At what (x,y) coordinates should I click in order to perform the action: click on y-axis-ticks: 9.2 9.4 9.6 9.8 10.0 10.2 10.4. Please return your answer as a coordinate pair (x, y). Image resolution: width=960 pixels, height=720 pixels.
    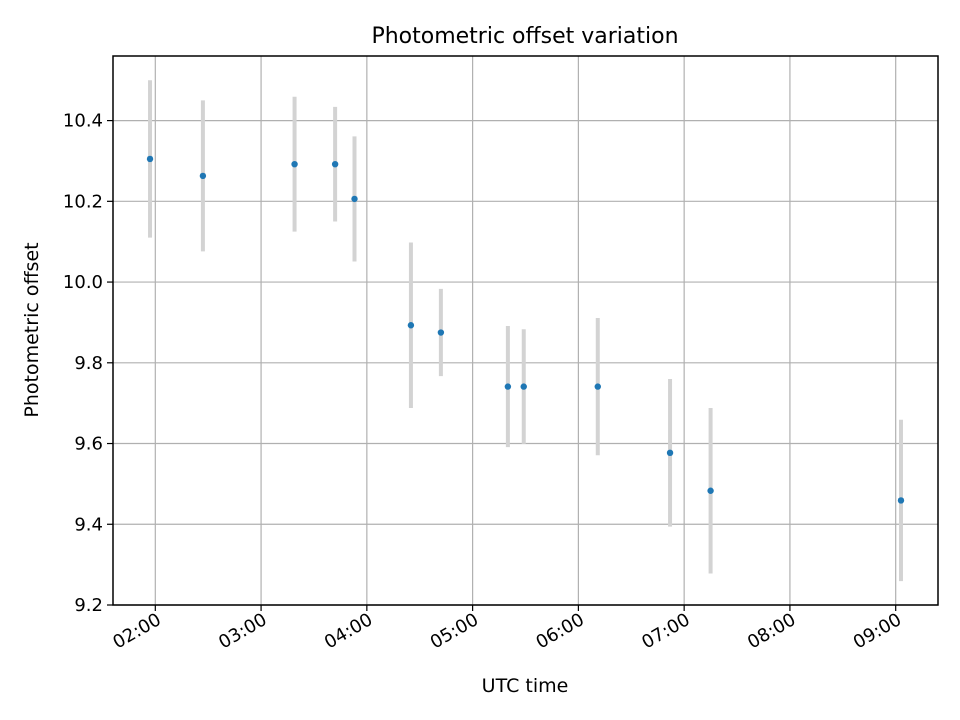
    Looking at the image, I should click on (88, 363).